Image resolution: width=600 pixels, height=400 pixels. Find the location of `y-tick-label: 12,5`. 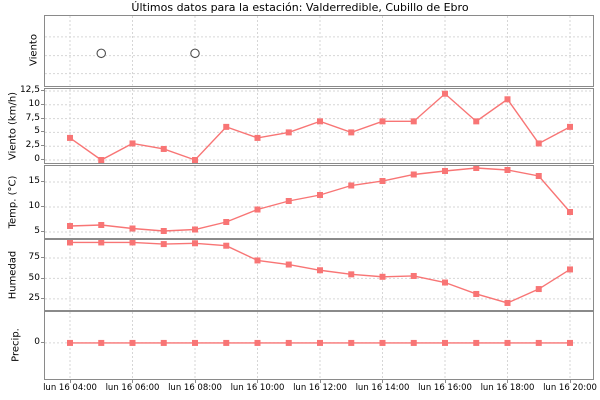

y-tick-label: 12,5 is located at coordinates (29, 90).